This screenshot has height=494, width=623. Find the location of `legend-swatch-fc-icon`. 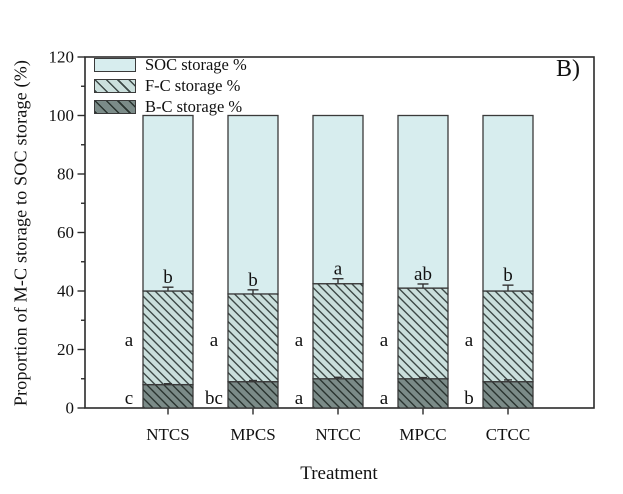

legend-swatch-fc-icon is located at coordinates (115, 86).